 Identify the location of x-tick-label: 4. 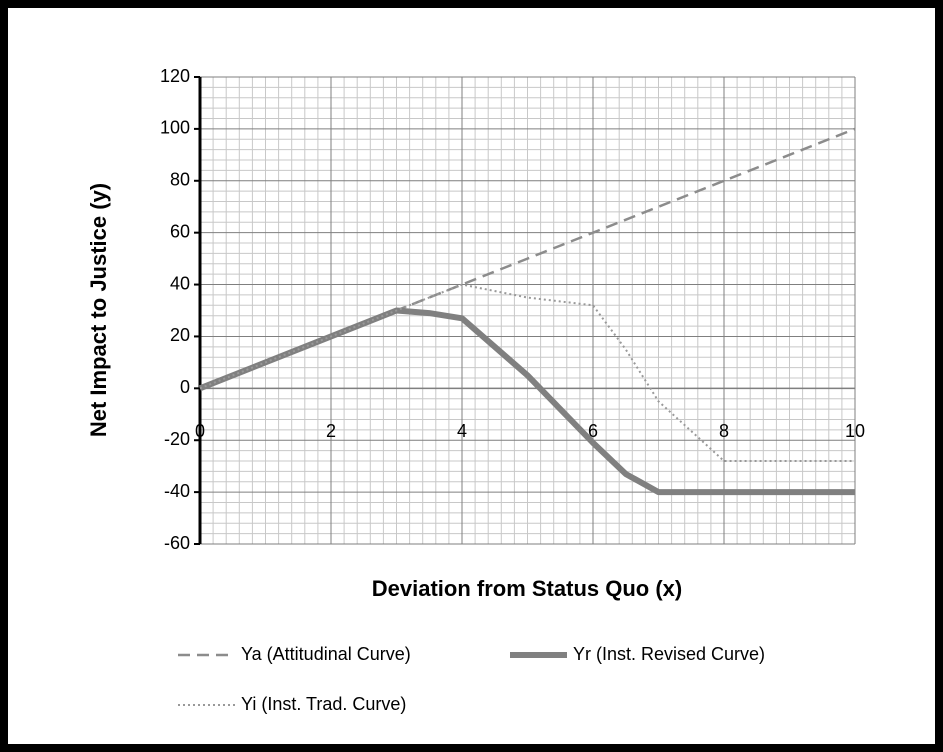
(462, 431).